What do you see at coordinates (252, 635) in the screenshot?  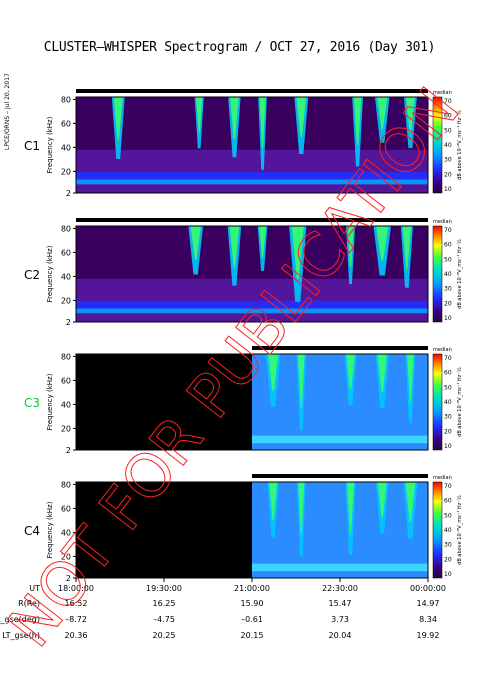 I see `ephemeris-value: 20.15` at bounding box center [252, 635].